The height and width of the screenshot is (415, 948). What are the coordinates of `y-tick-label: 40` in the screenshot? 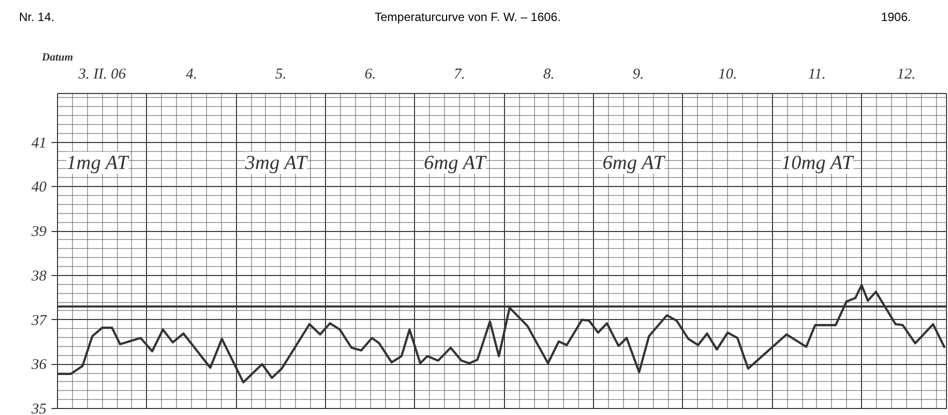 It's located at (39, 188).